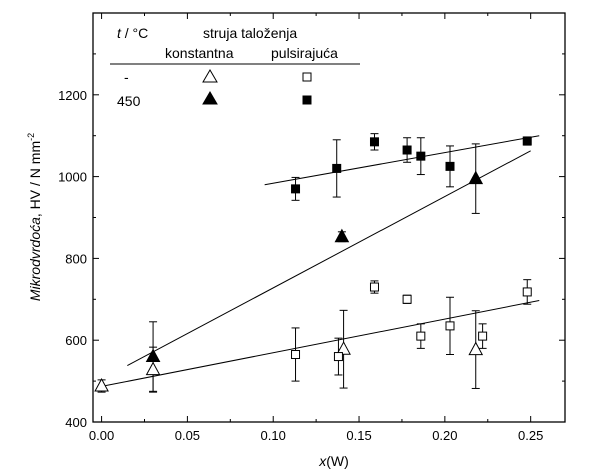 The image size is (593, 472). I want to click on legend-current-header: struja taloženja, so click(250, 33).